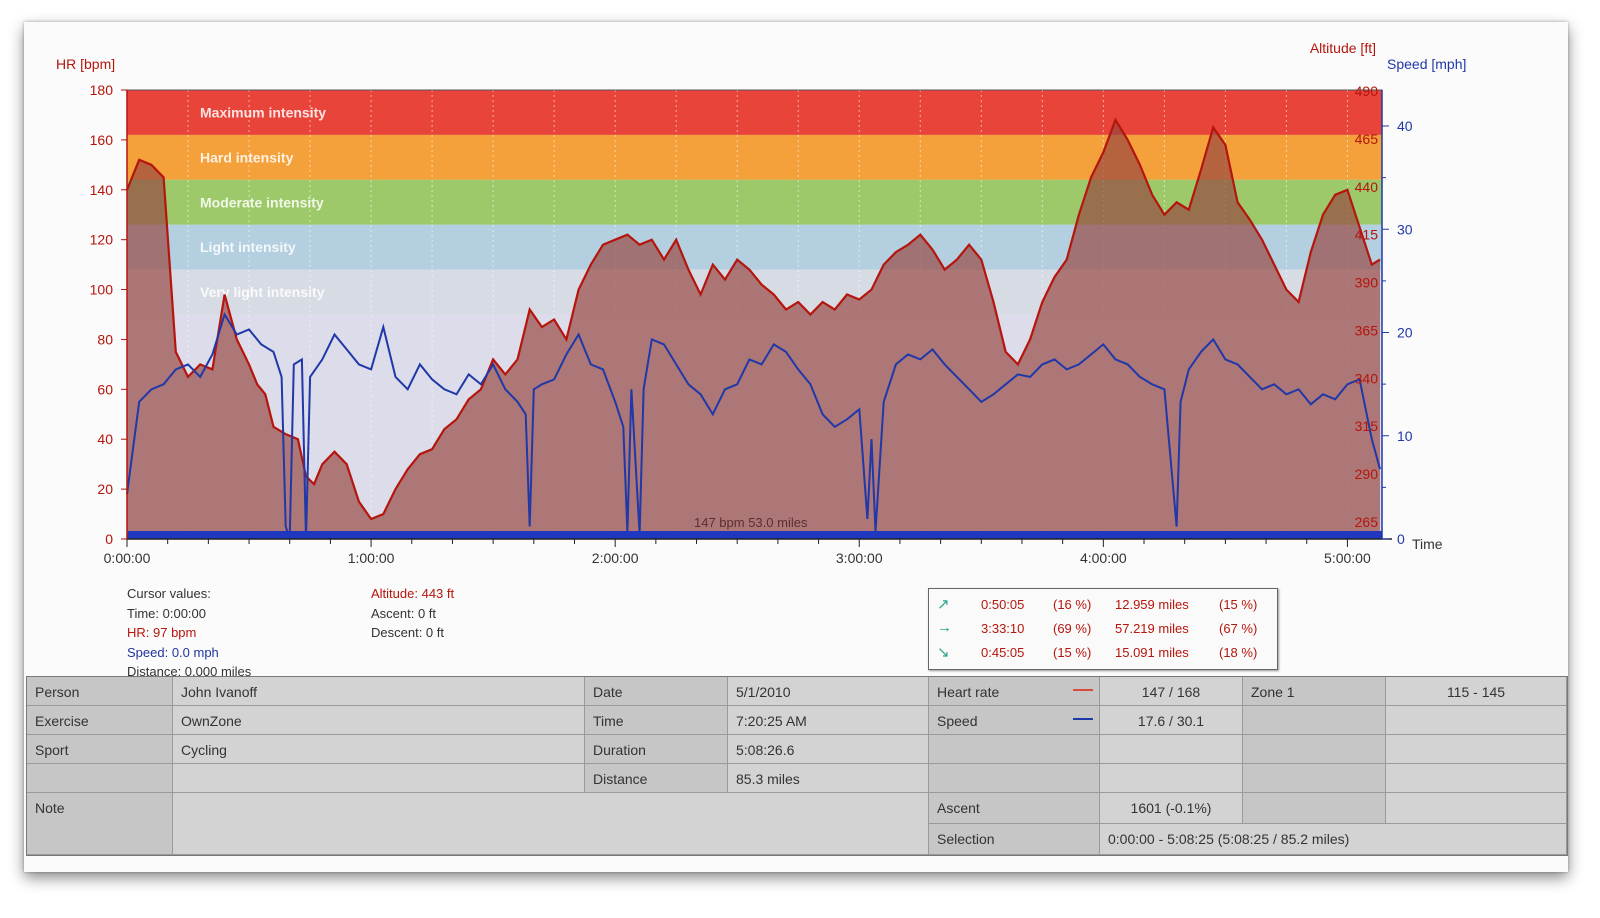 The width and height of the screenshot is (1600, 918). I want to click on duration-label: Duration, so click(656, 749).